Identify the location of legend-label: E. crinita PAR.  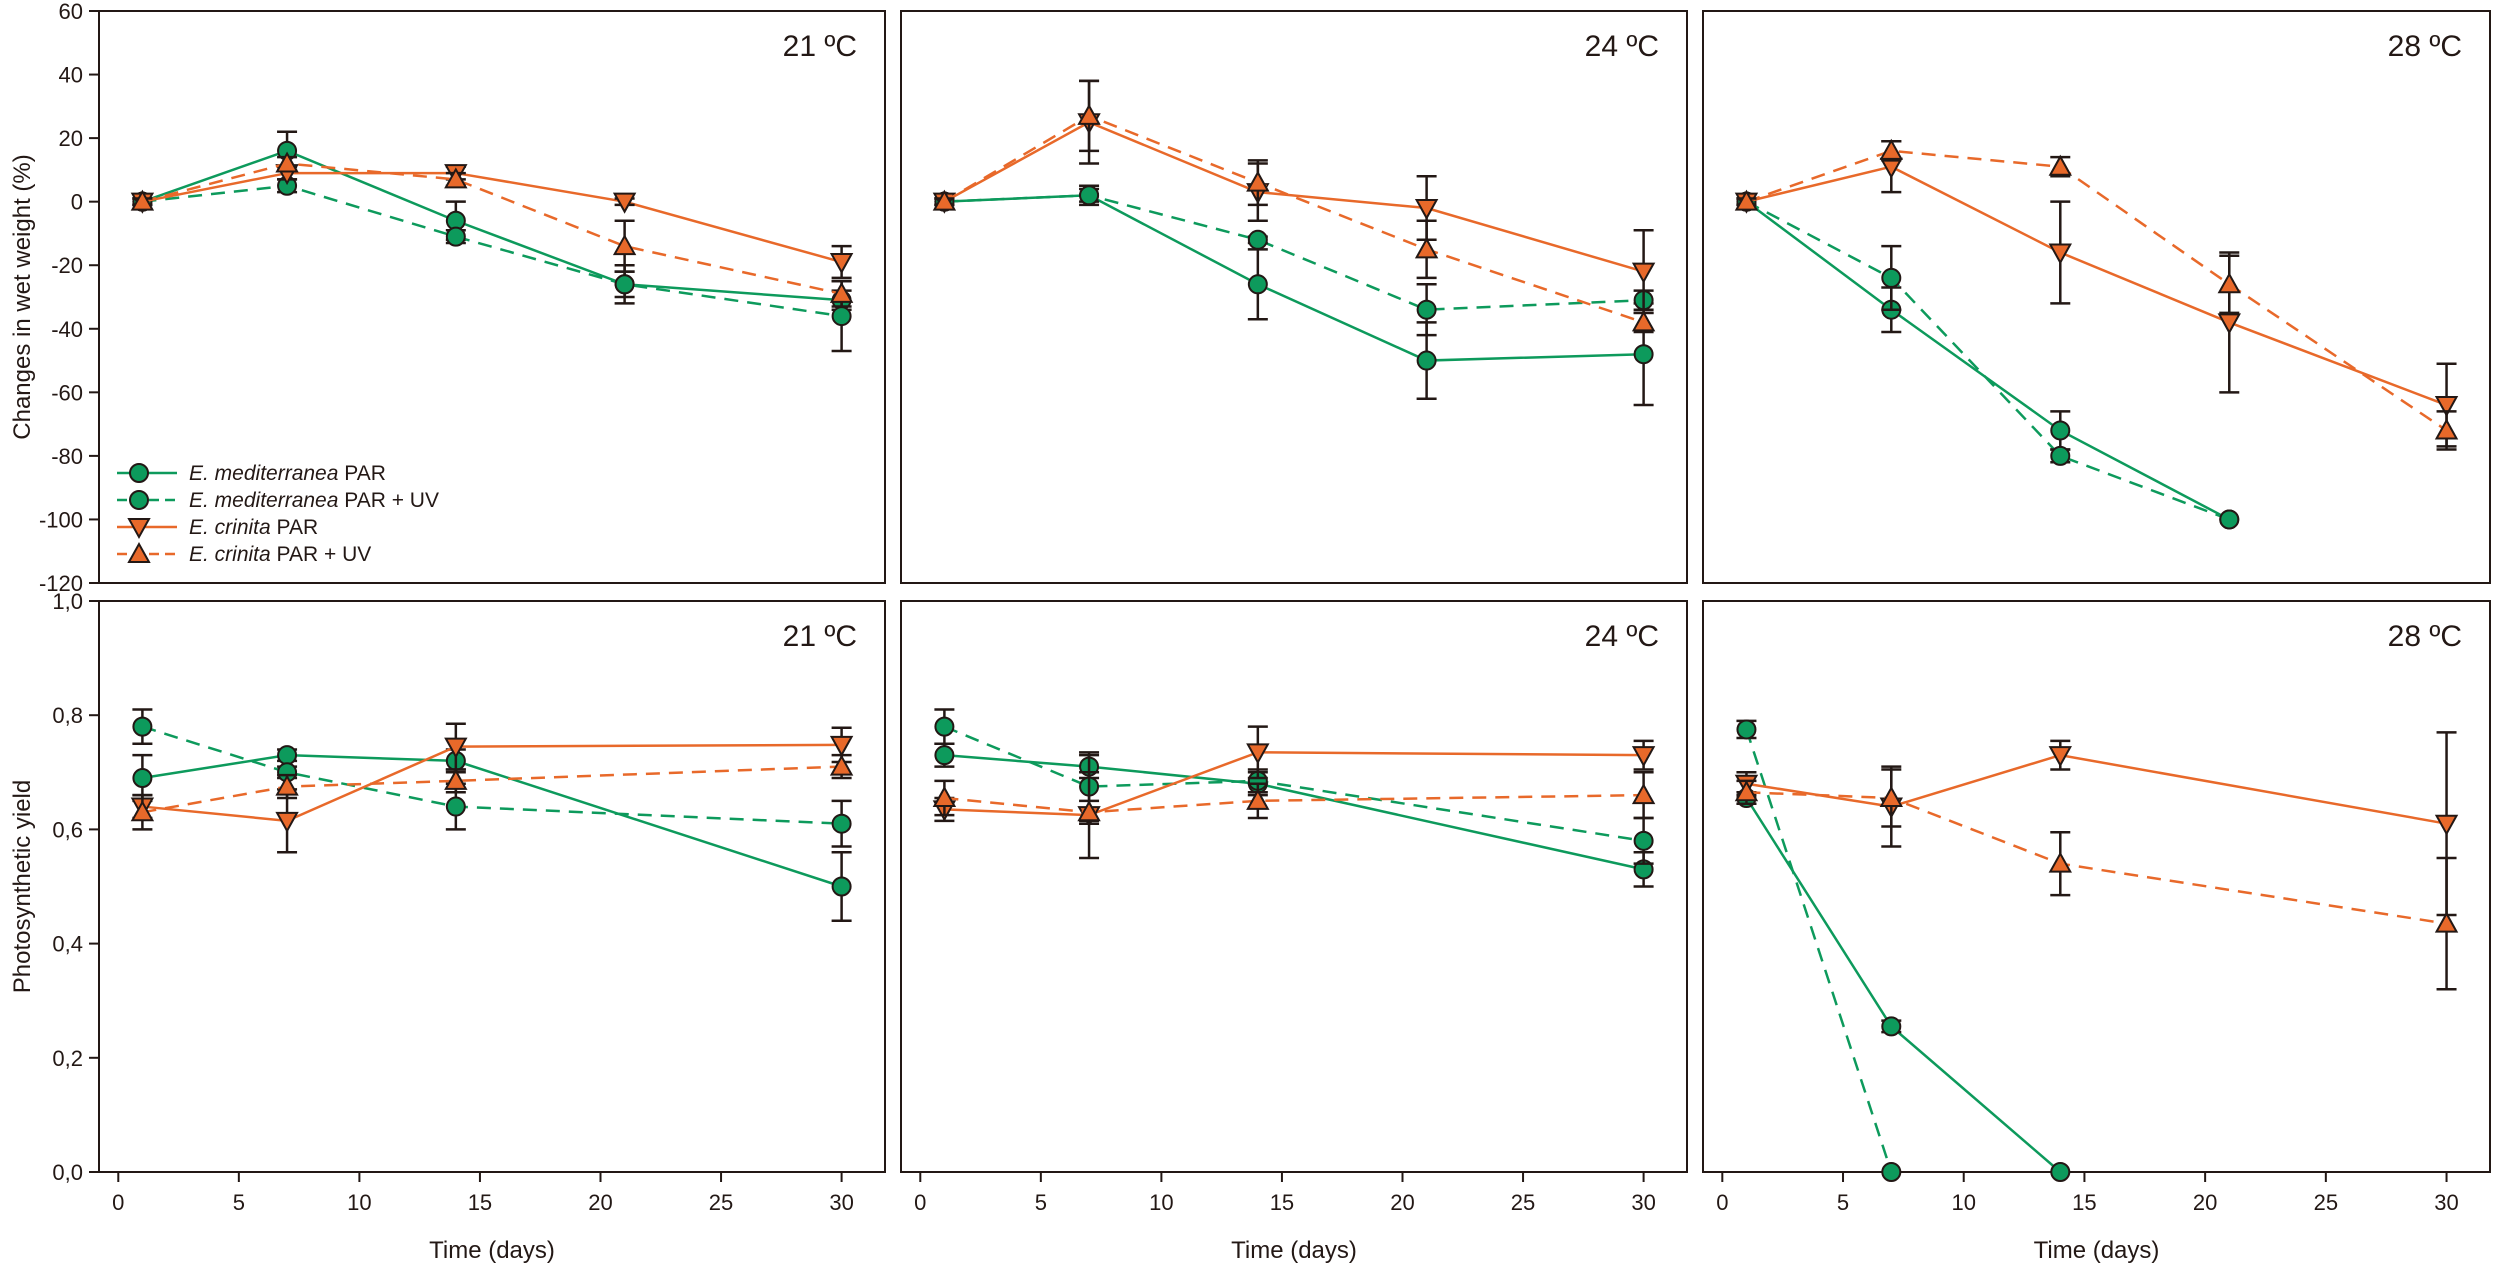
(253, 527).